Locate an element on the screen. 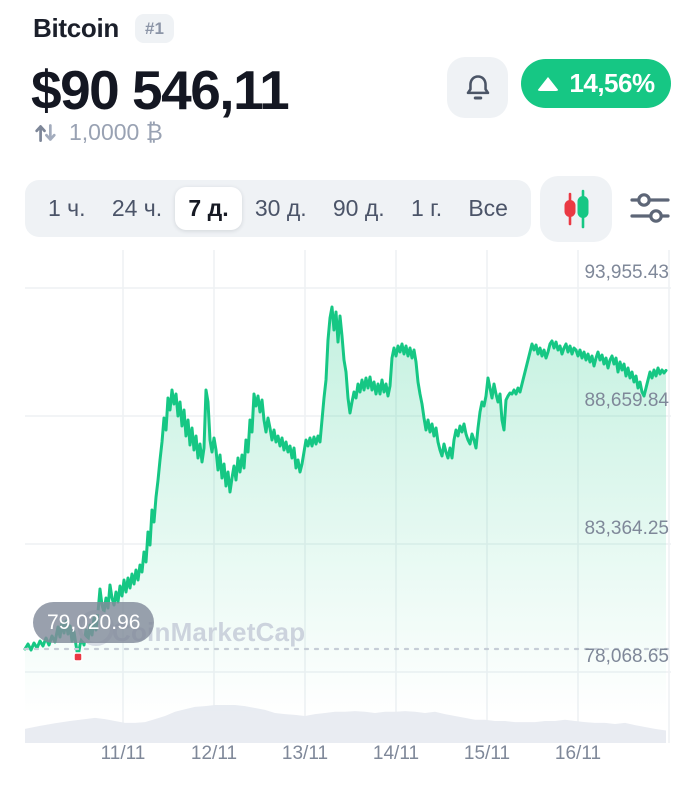  coin-header: Bitcoin #1 is located at coordinates (103, 28).